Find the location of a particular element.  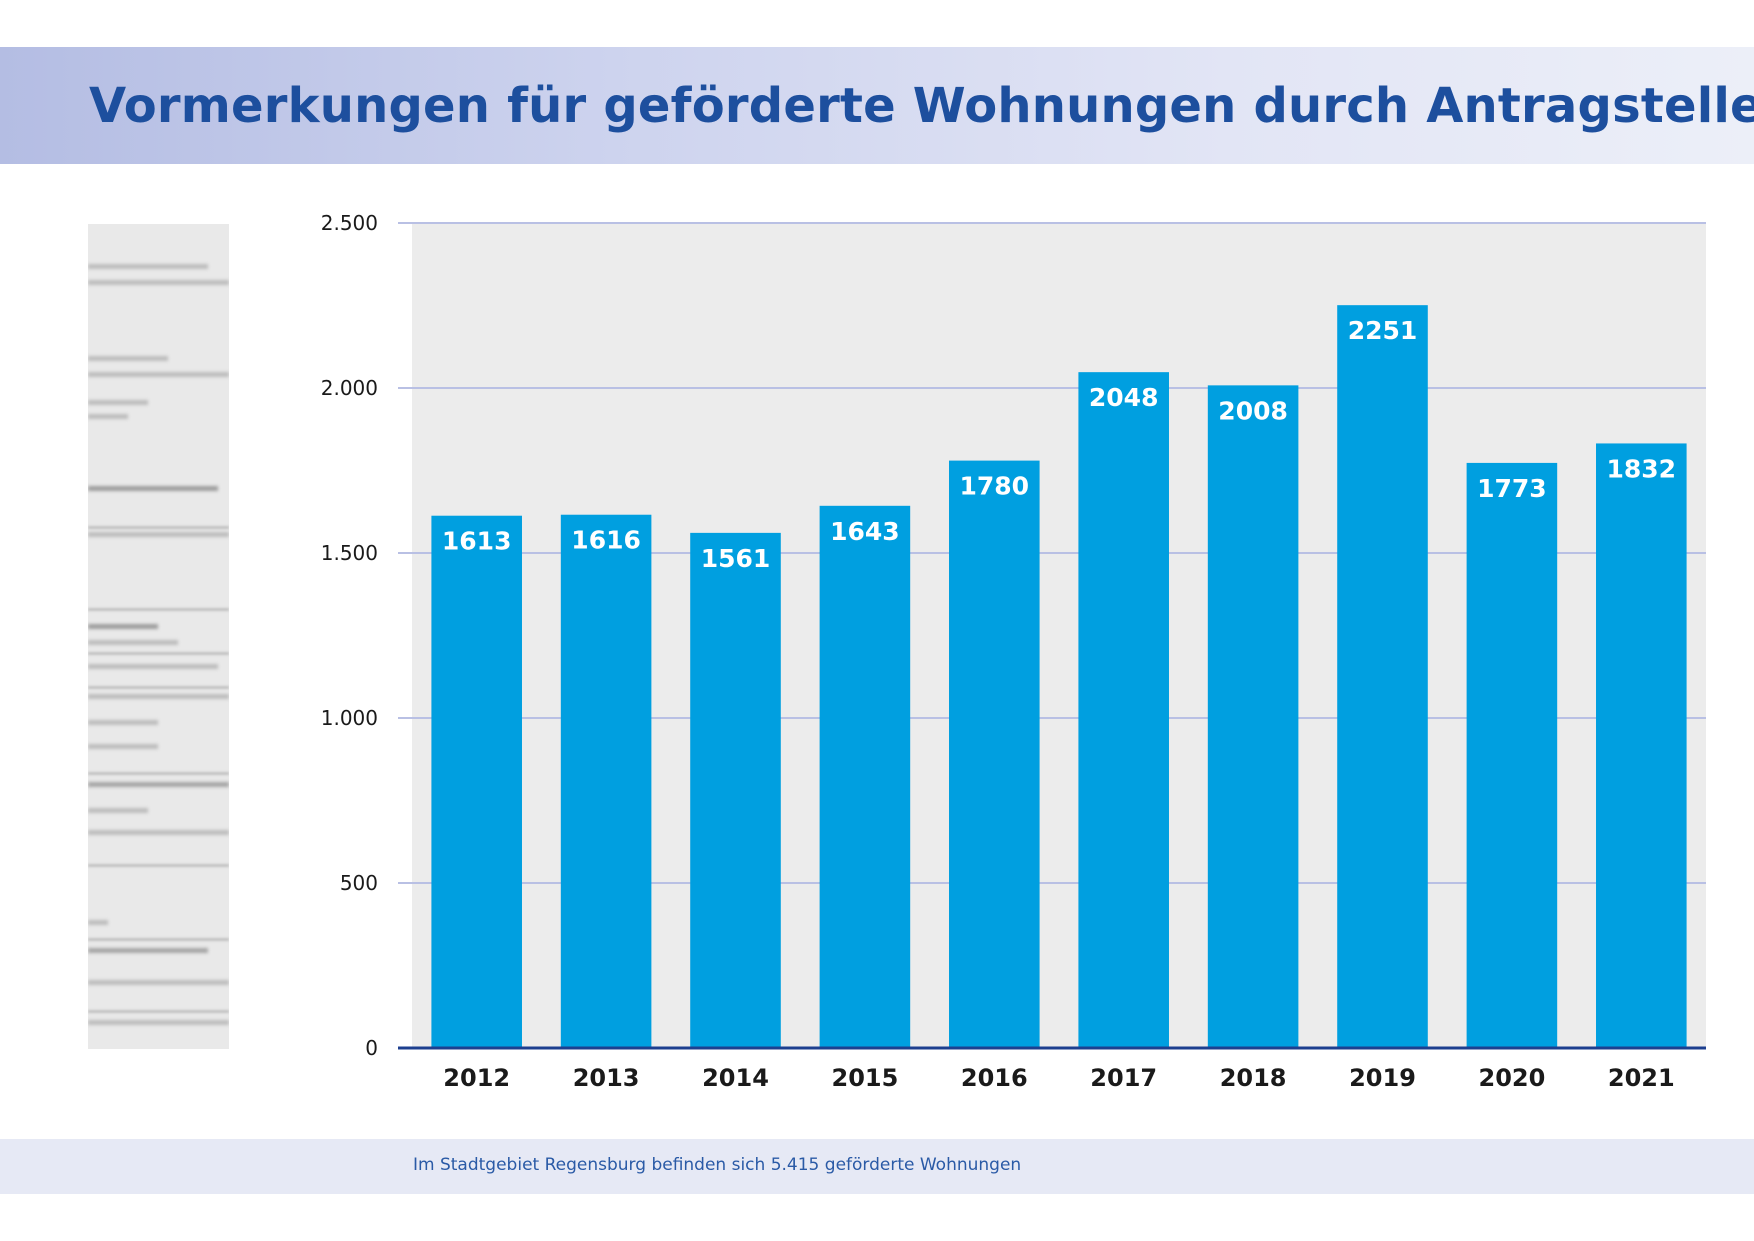

bar-value-label: 2251 is located at coordinates (1383, 330).